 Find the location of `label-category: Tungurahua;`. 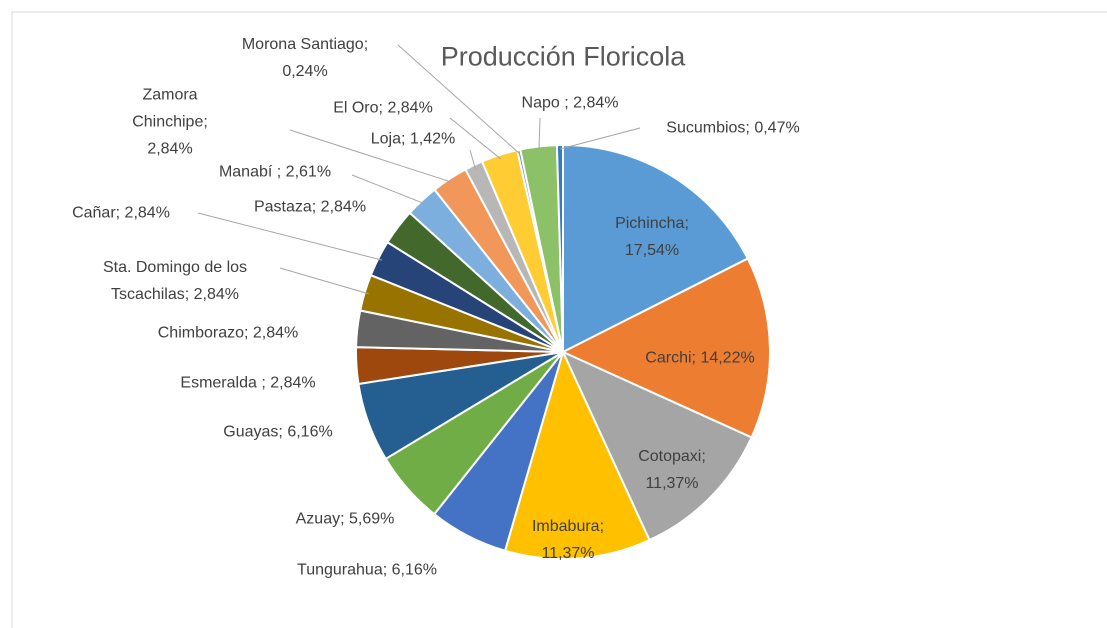

label-category: Tungurahua; is located at coordinates (342, 570).